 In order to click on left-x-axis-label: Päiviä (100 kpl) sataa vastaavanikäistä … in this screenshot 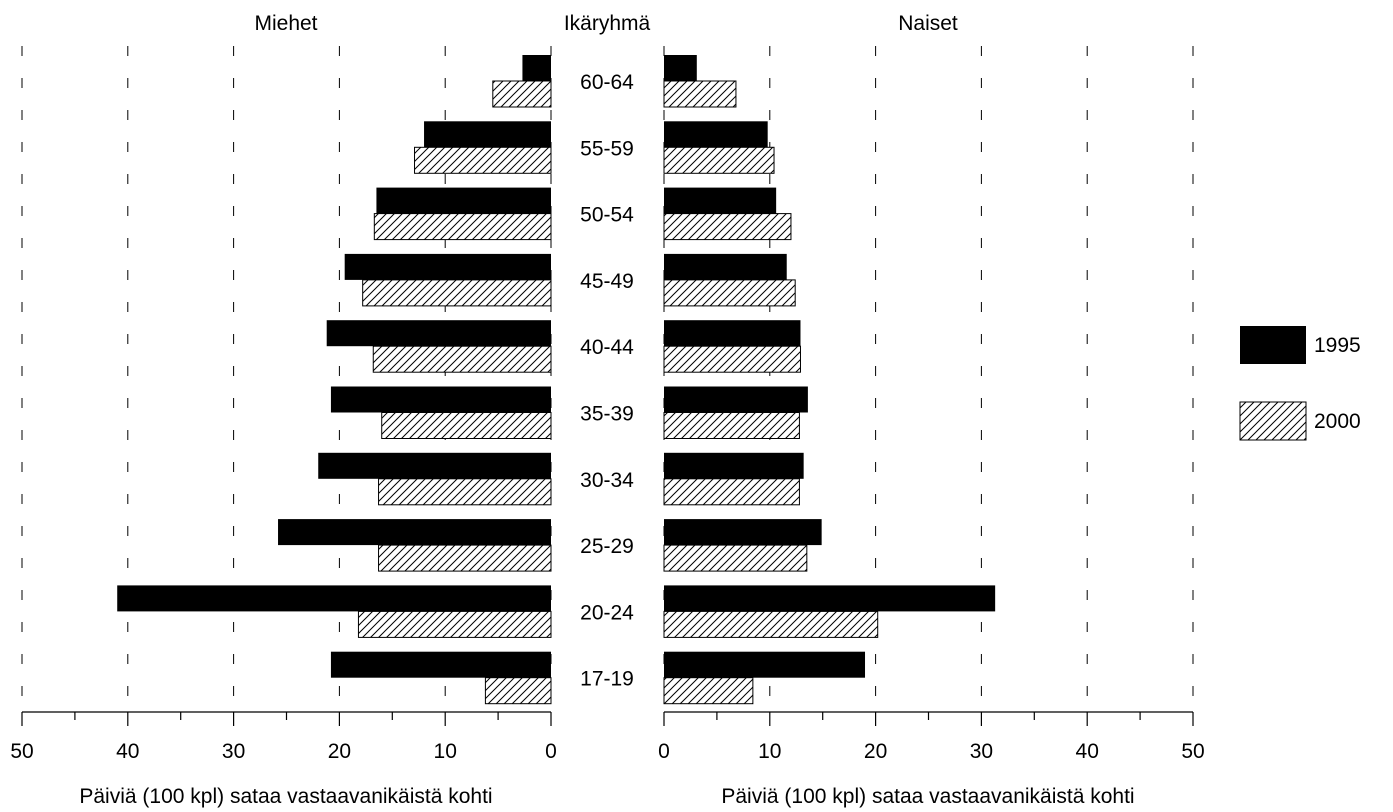, I will do `click(285, 796)`.